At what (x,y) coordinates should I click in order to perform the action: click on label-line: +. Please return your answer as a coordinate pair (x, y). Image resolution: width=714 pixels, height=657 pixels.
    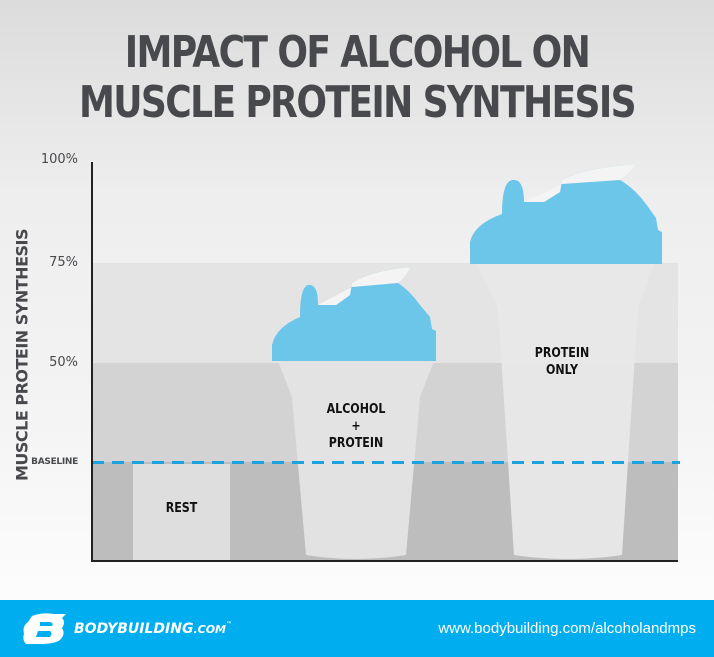
    Looking at the image, I should click on (356, 426).